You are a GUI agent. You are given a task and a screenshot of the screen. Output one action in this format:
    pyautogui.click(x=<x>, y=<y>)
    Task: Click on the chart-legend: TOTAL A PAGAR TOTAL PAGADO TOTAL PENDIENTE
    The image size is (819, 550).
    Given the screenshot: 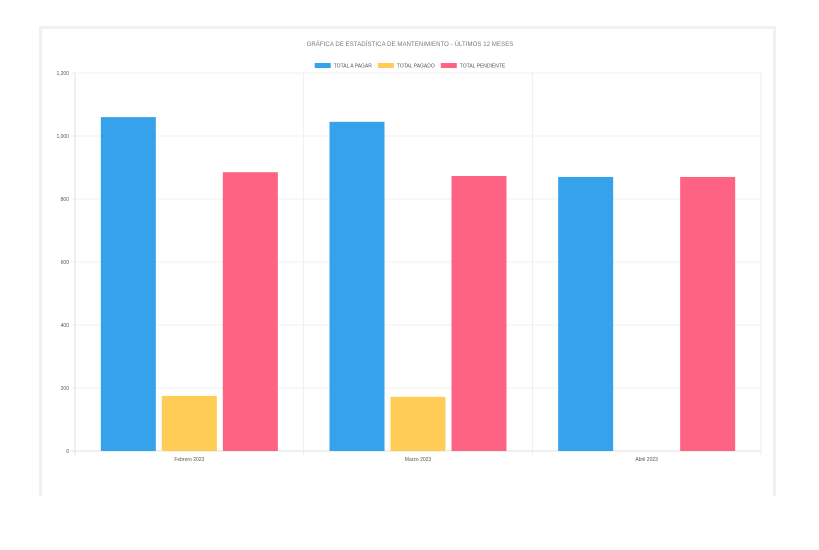 What is the action you would take?
    pyautogui.click(x=410, y=66)
    